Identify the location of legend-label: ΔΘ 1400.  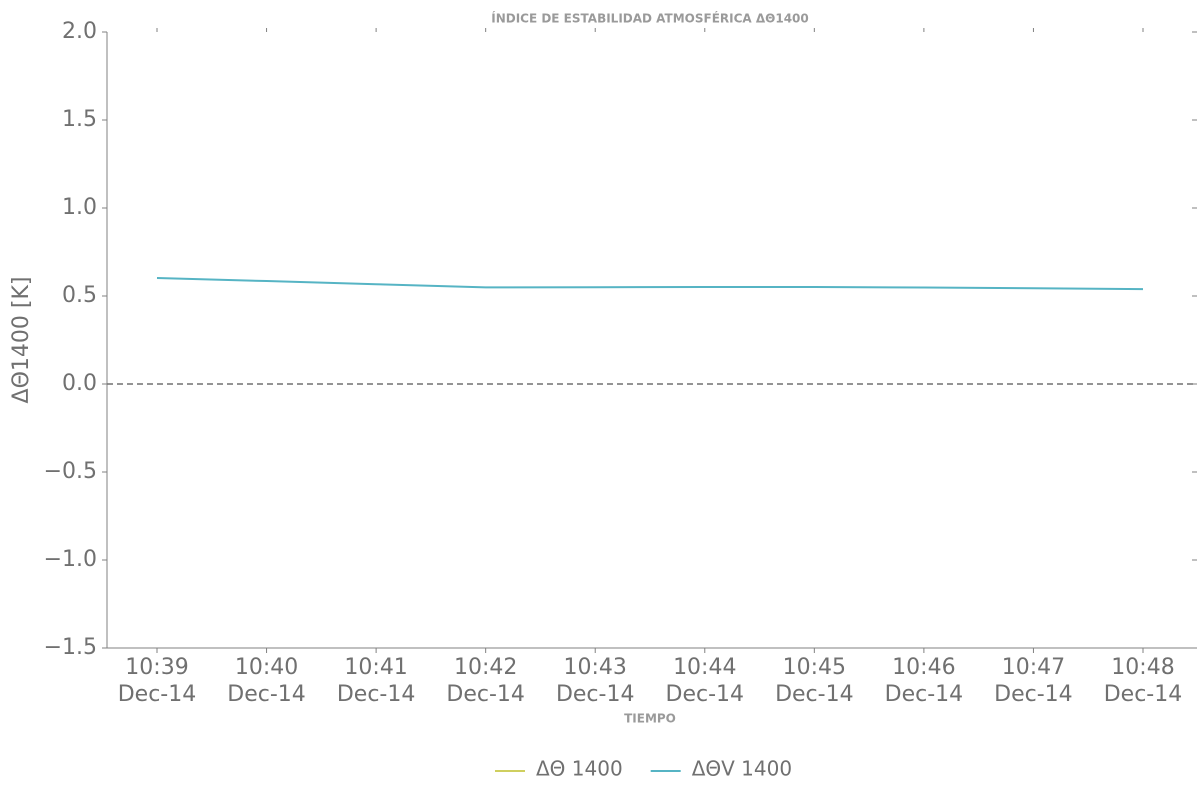
(579, 769).